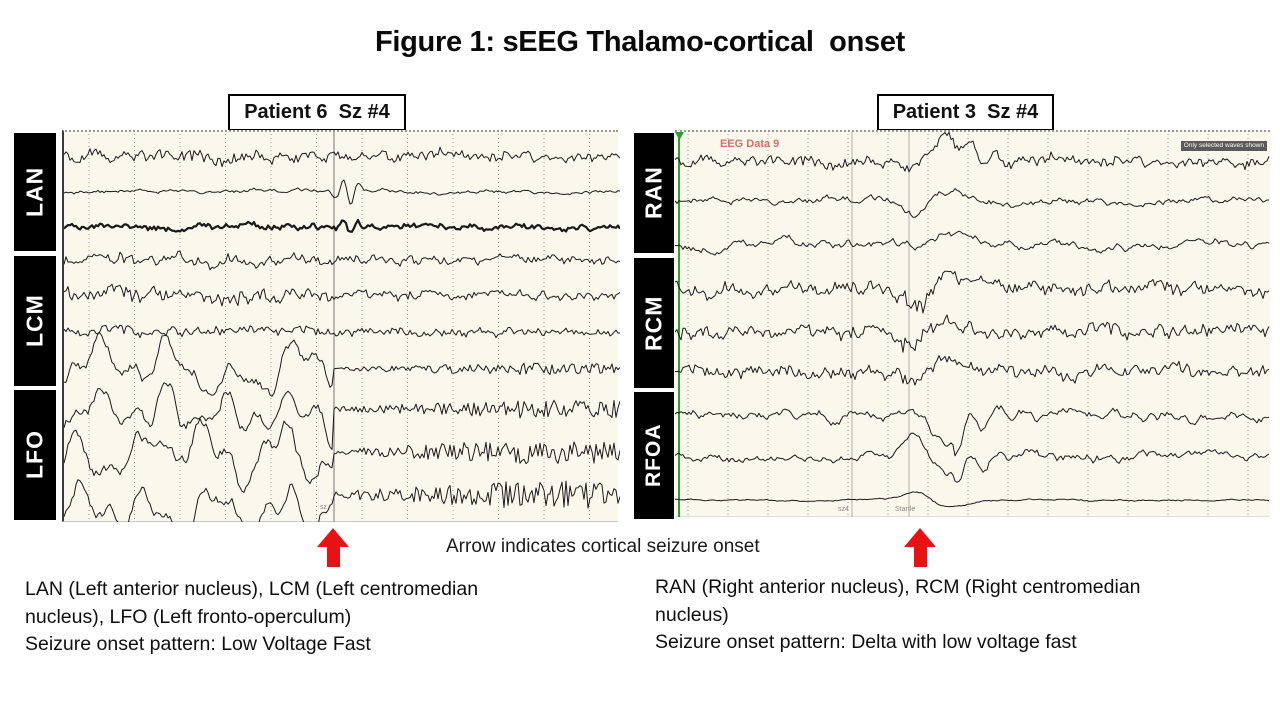 The width and height of the screenshot is (1280, 720). Describe the element at coordinates (654, 193) in the screenshot. I see `group-label-ran: RAN` at that location.